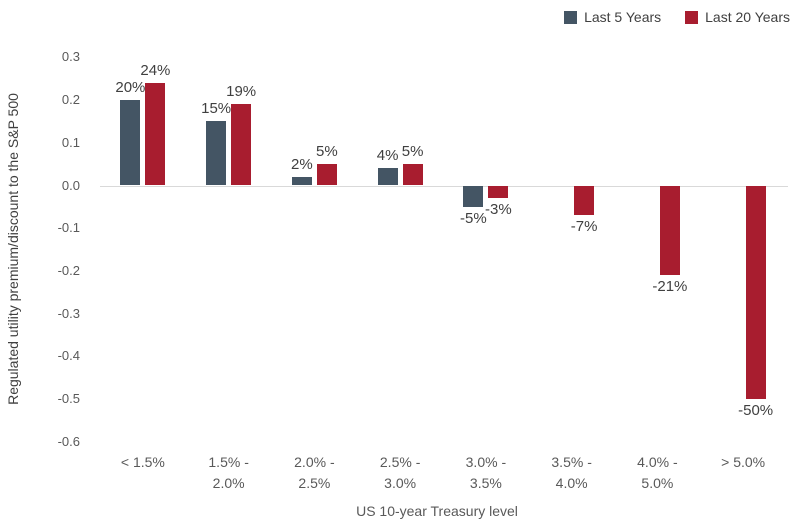  I want to click on x-category-line: 2.5% -, so click(400, 462).